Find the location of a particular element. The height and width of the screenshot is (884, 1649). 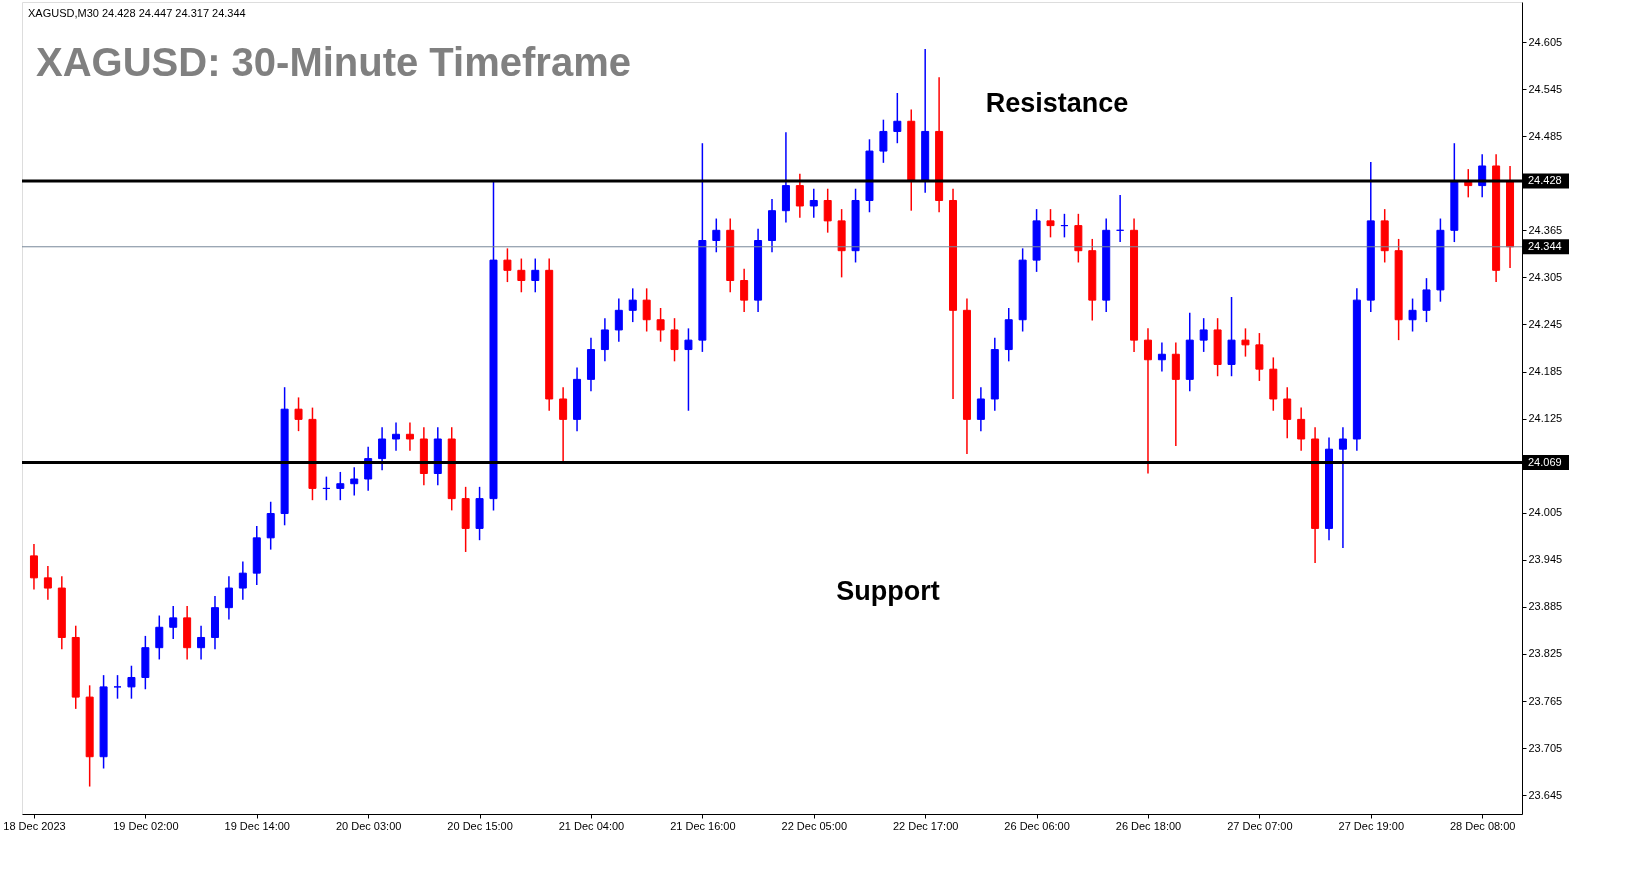

y-tick-label: 23.945 is located at coordinates (1545, 559).